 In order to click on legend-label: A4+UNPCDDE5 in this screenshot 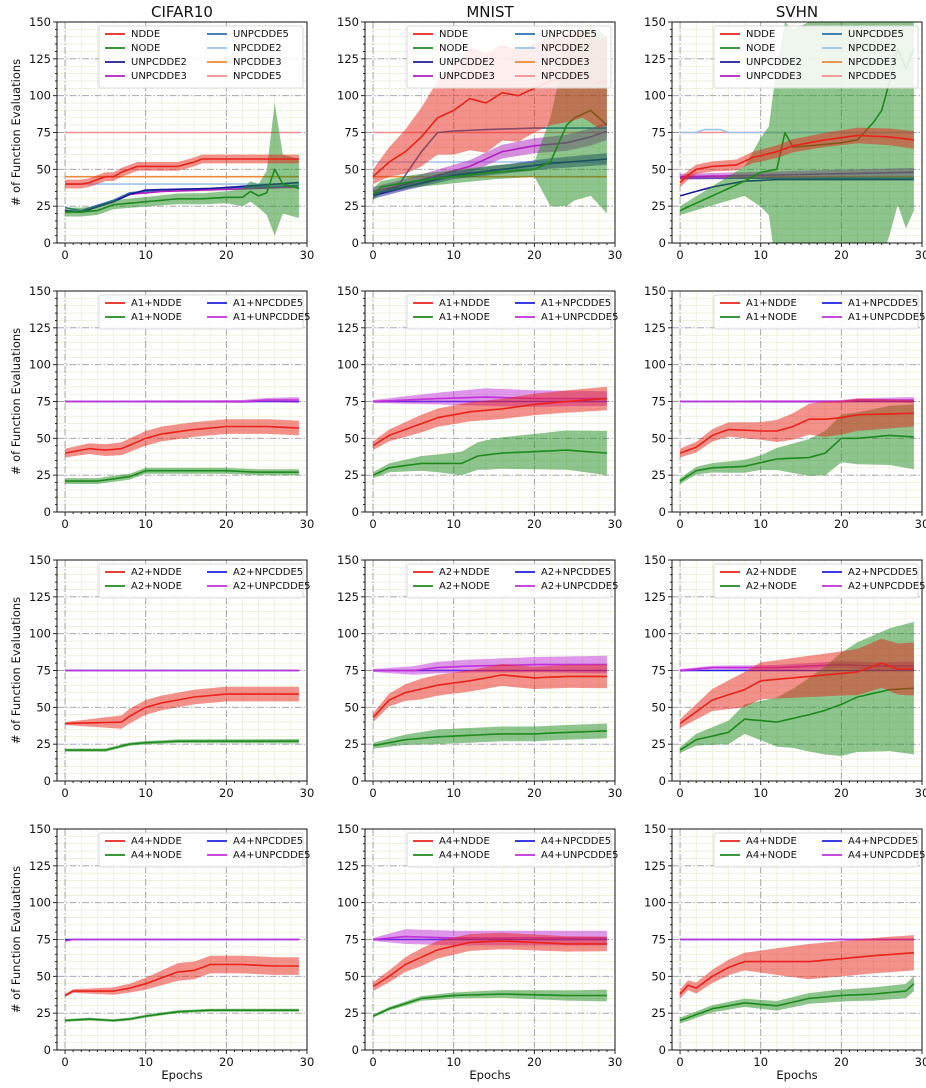, I will do `click(271, 855)`.